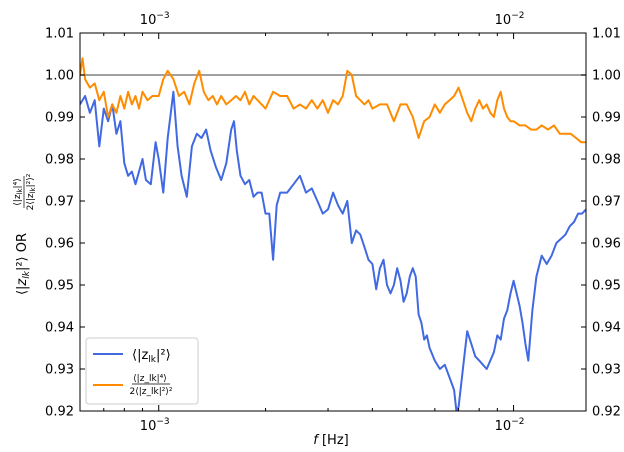 This screenshot has height=452, width=624. Describe the element at coordinates (150, 379) in the screenshot. I see `legend-label-ratio-numerator: ⟨|z_lk|⁴⟩` at that location.